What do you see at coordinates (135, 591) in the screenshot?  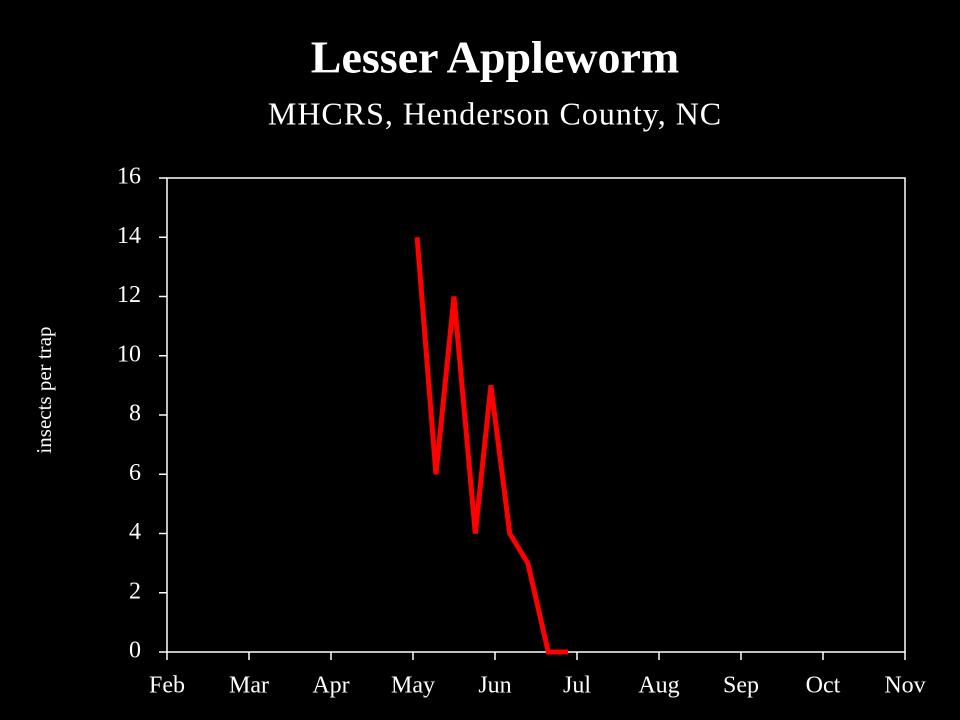 I see `y-tick-label: 2` at bounding box center [135, 591].